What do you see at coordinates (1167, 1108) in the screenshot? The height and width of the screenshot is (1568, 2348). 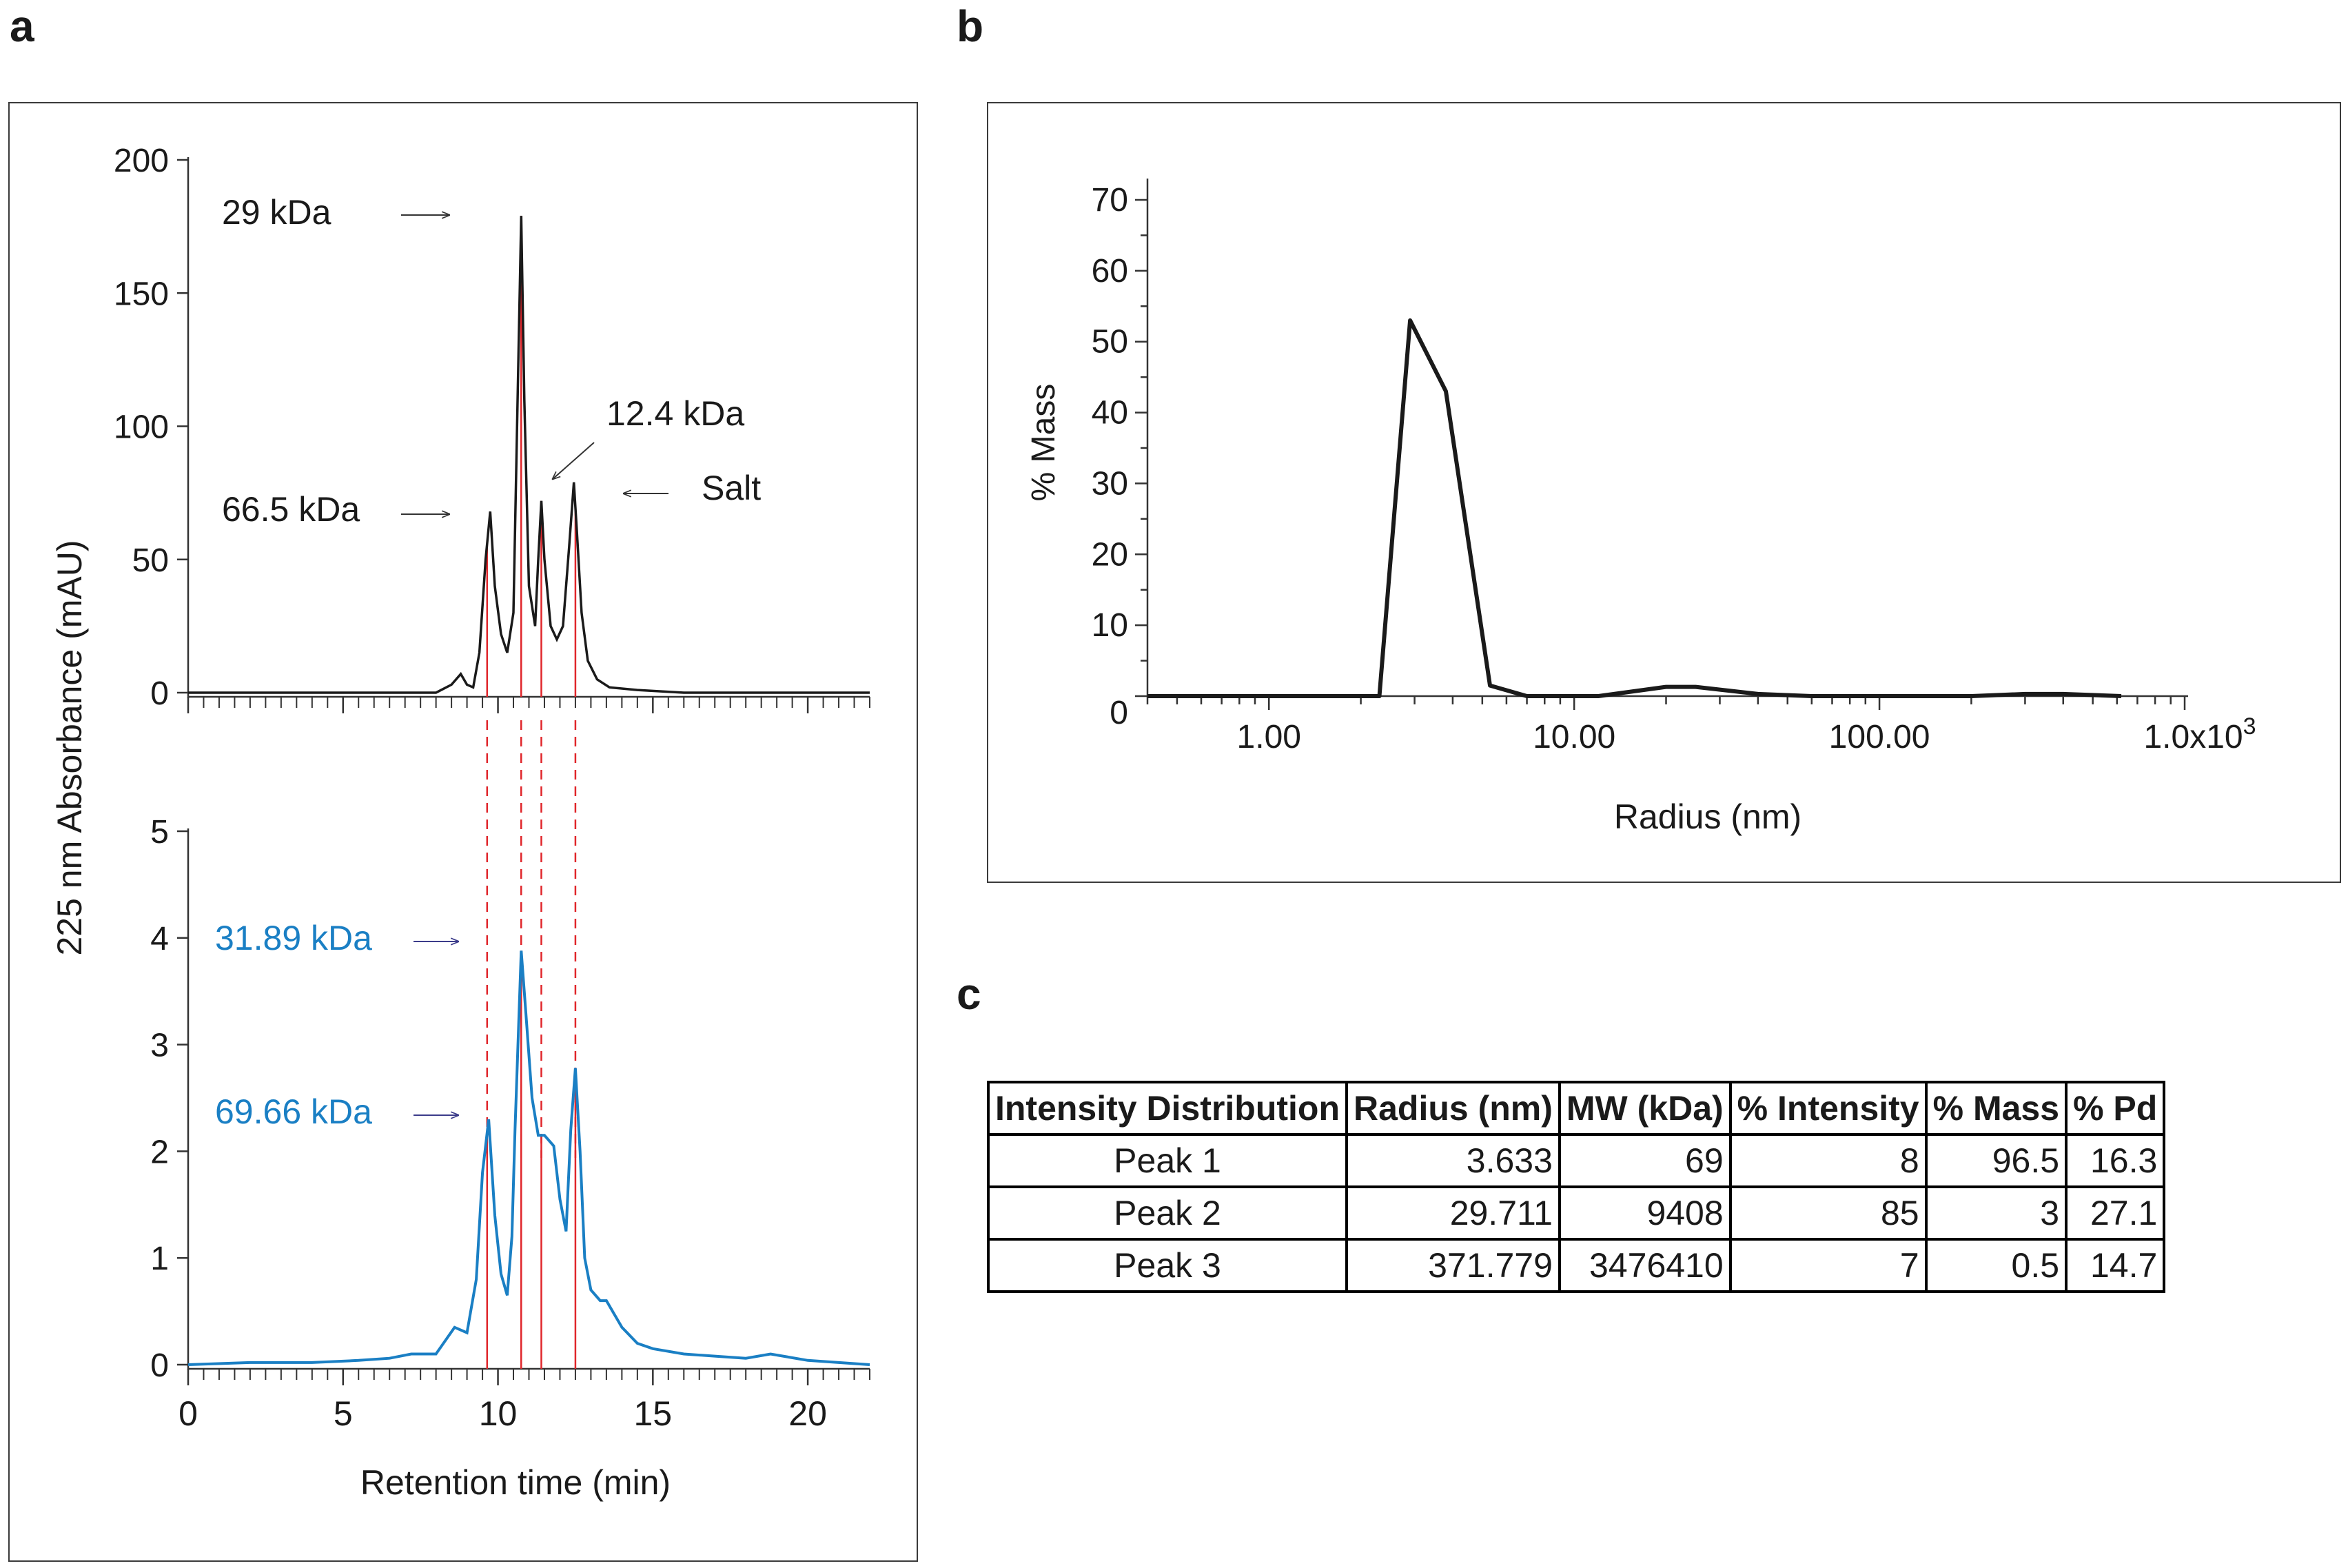 I see `header-intensity-distribution: Intensity Distribution` at bounding box center [1167, 1108].